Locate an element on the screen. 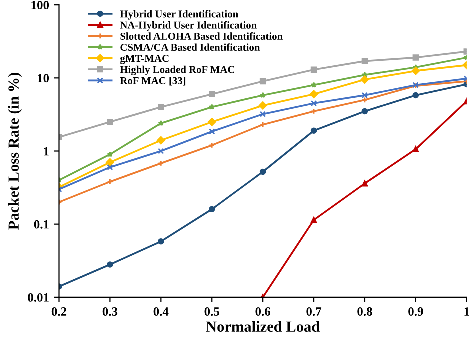 The width and height of the screenshot is (474, 338). x-tick-label: 0.8 is located at coordinates (365, 312).